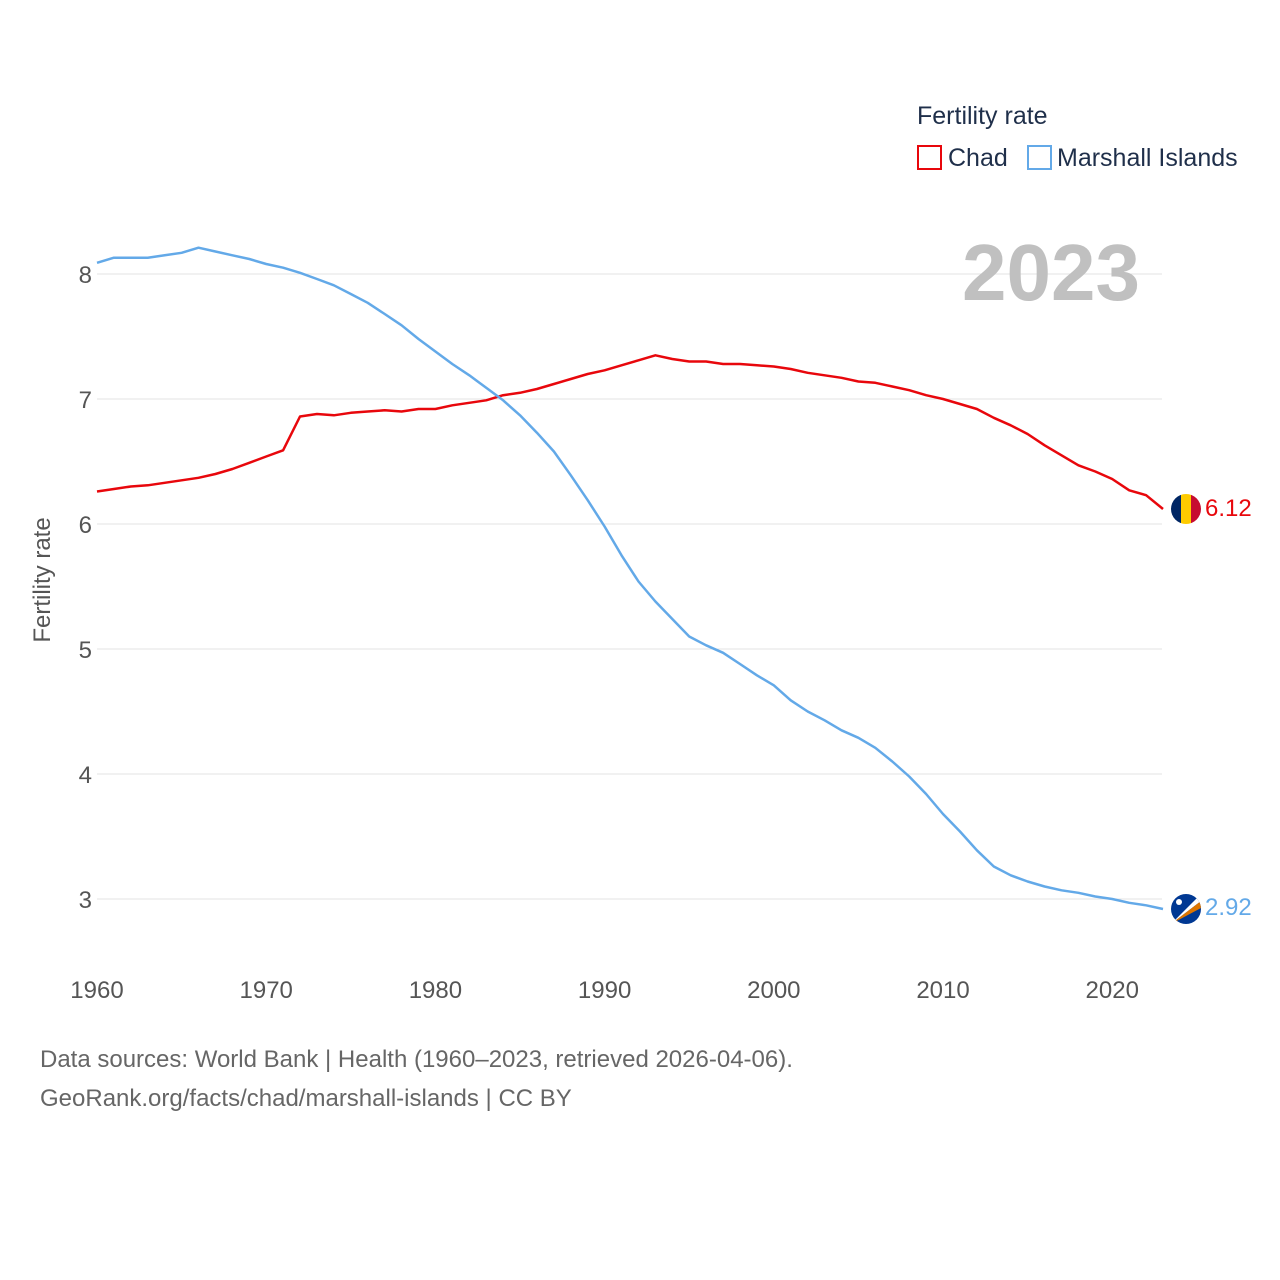 The height and width of the screenshot is (1280, 1280). I want to click on x-axis-ticks: 1960 1970 1980 1990 2000 2010 2020, so click(604, 990).